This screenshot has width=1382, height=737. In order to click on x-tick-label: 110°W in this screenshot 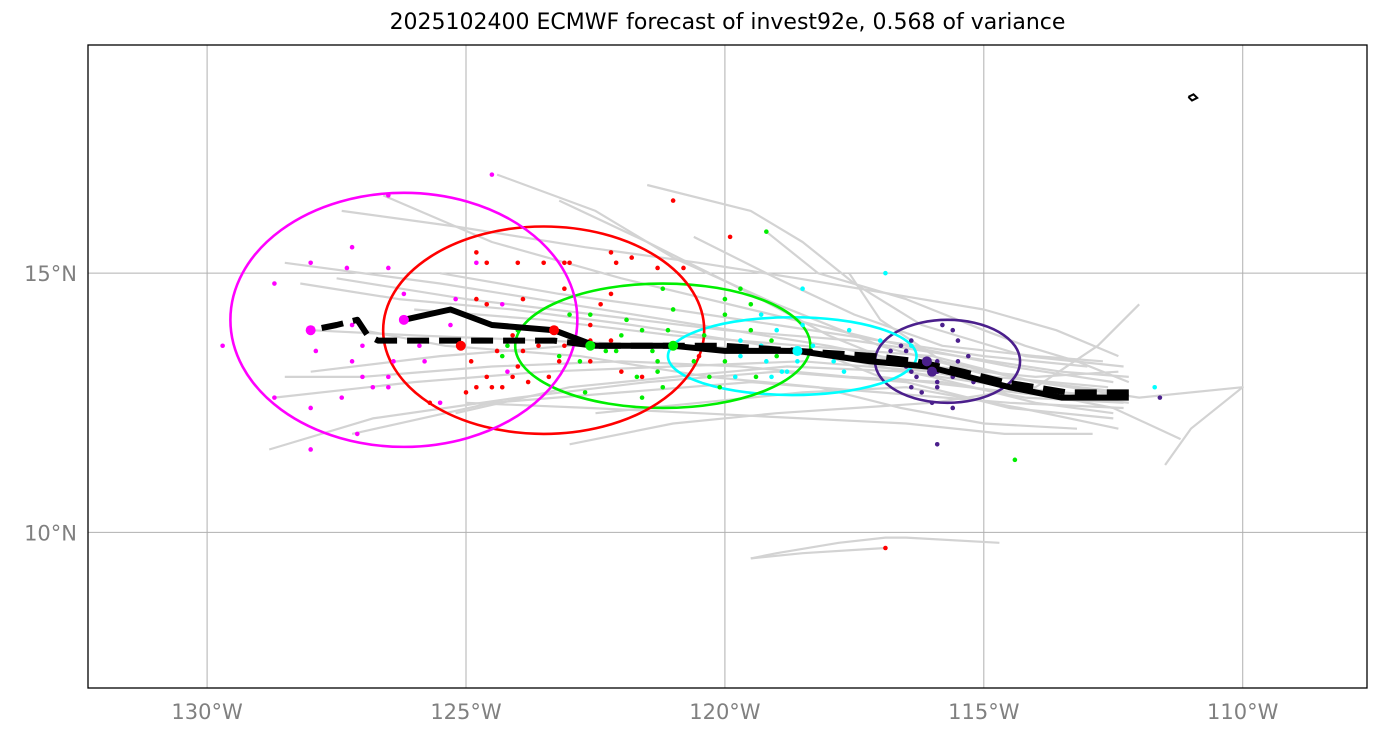, I will do `click(1243, 712)`.